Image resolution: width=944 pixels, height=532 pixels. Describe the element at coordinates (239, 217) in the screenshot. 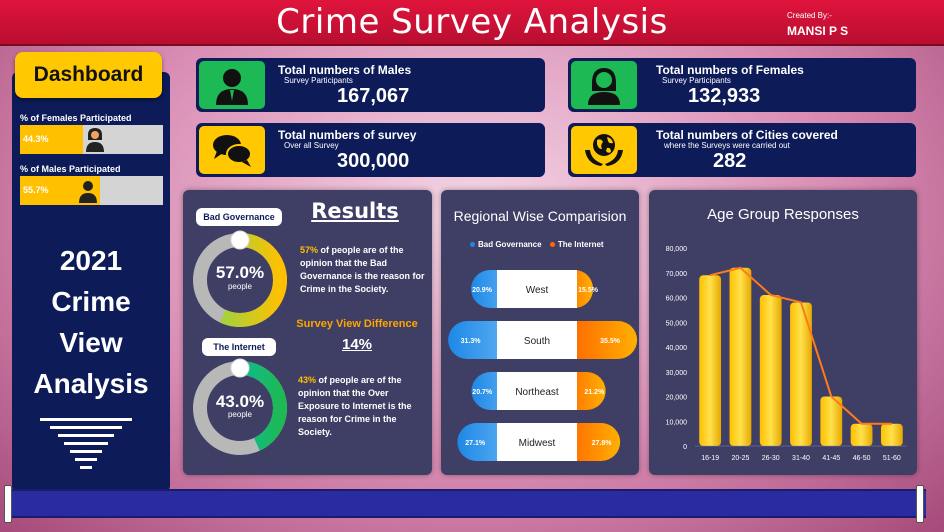

I see `bad-governance-label: Bad Governance` at that location.